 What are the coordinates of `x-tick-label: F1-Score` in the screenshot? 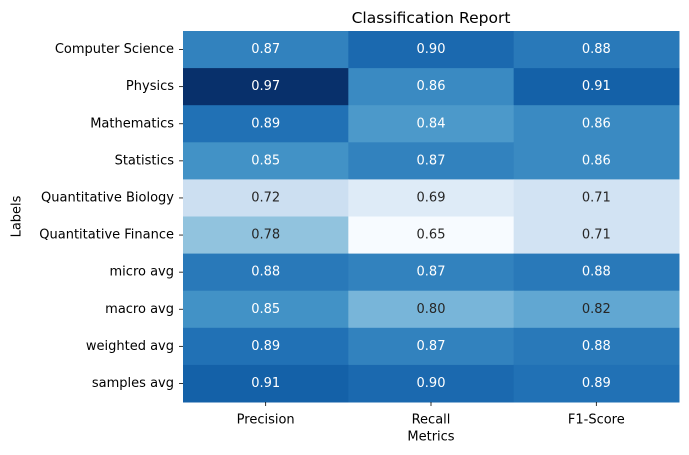 It's located at (596, 420).